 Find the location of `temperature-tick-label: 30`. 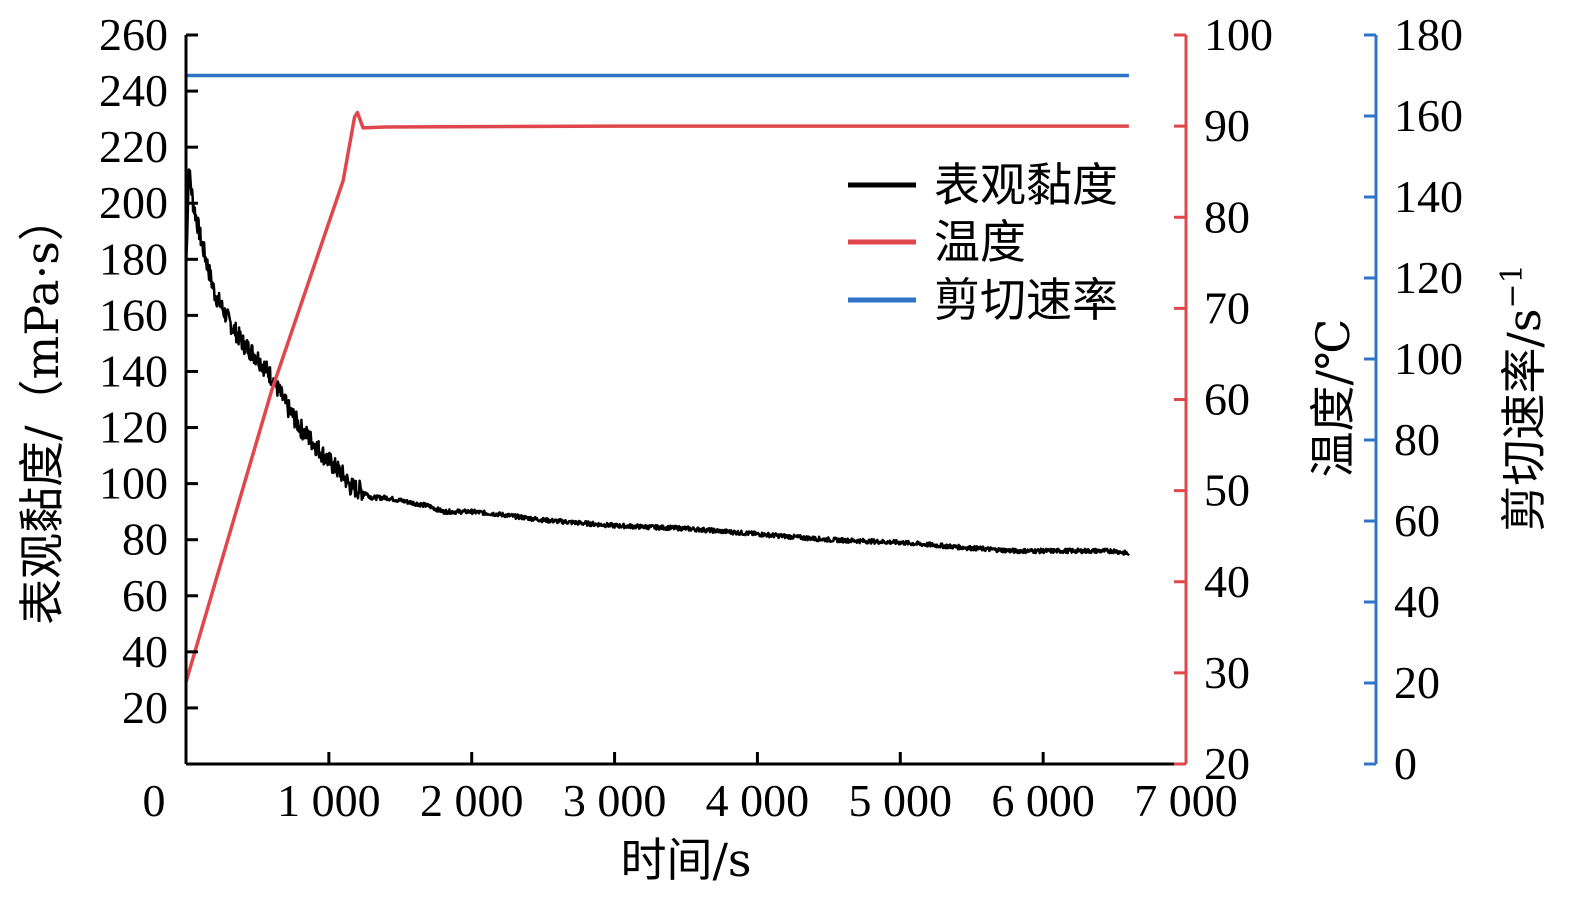

temperature-tick-label: 30 is located at coordinates (1227, 672).